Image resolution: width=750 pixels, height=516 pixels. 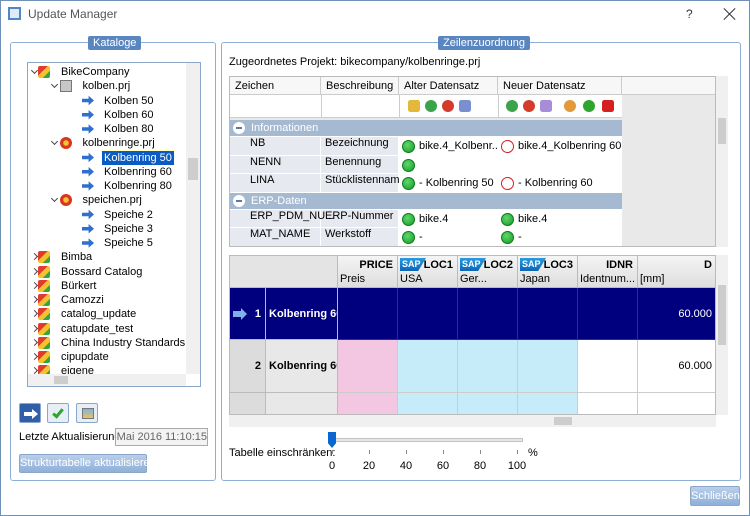 What do you see at coordinates (123, 342) in the screenshot?
I see `tree-label: China Industry Standards` at bounding box center [123, 342].